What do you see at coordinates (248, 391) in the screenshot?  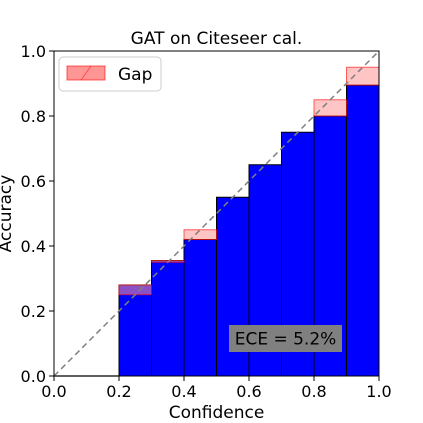 I see `x-tick-label: 0.6` at bounding box center [248, 391].